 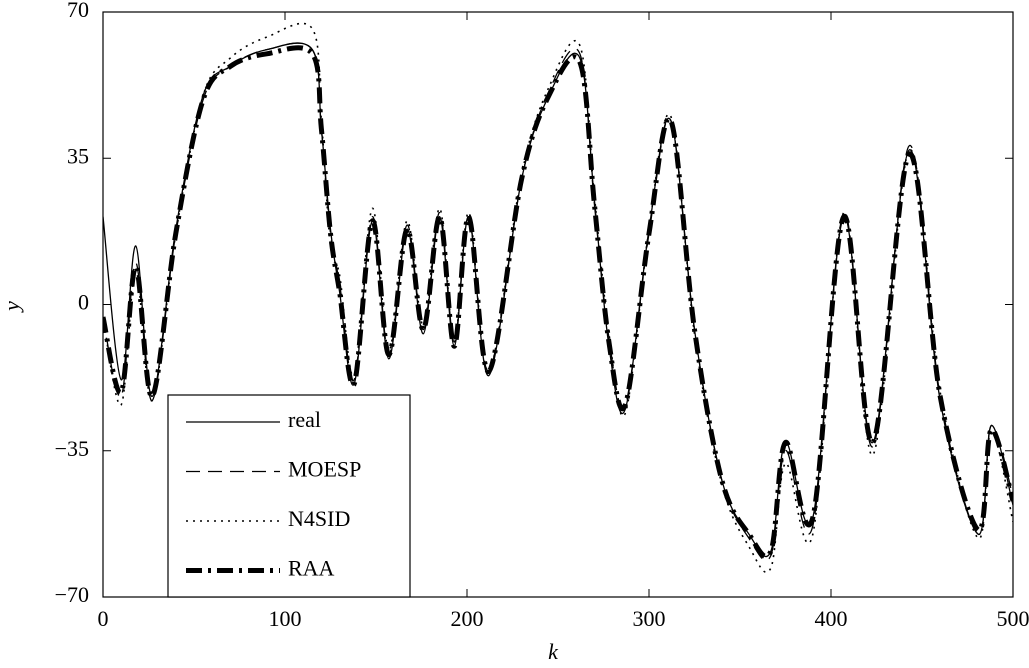 I want to click on x-tick-label: 100, so click(x=285, y=618).